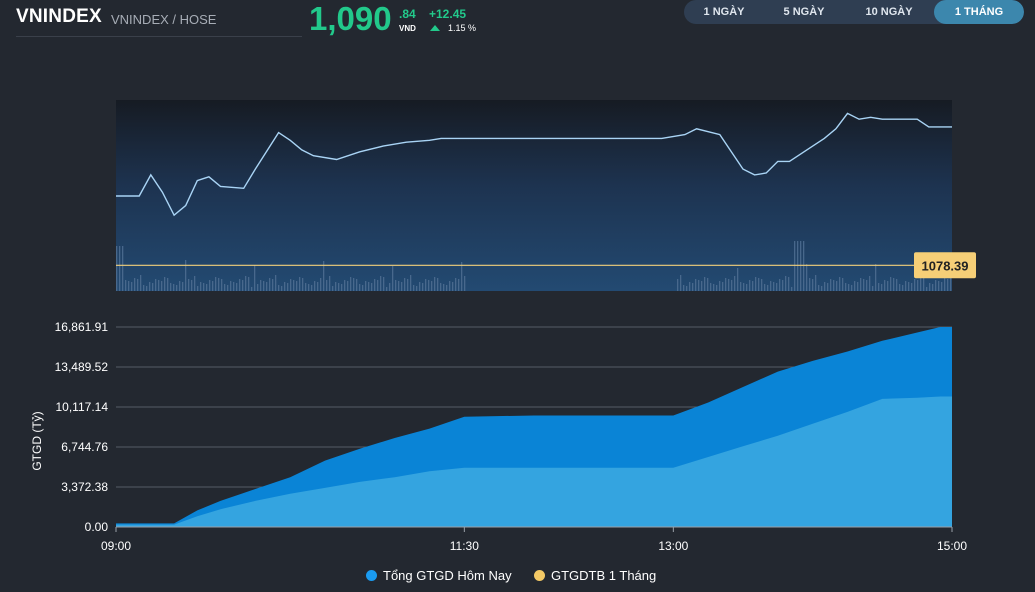 This screenshot has height=592, width=1035. Describe the element at coordinates (945, 265) in the screenshot. I see `reference-label: 1078.39` at that location.